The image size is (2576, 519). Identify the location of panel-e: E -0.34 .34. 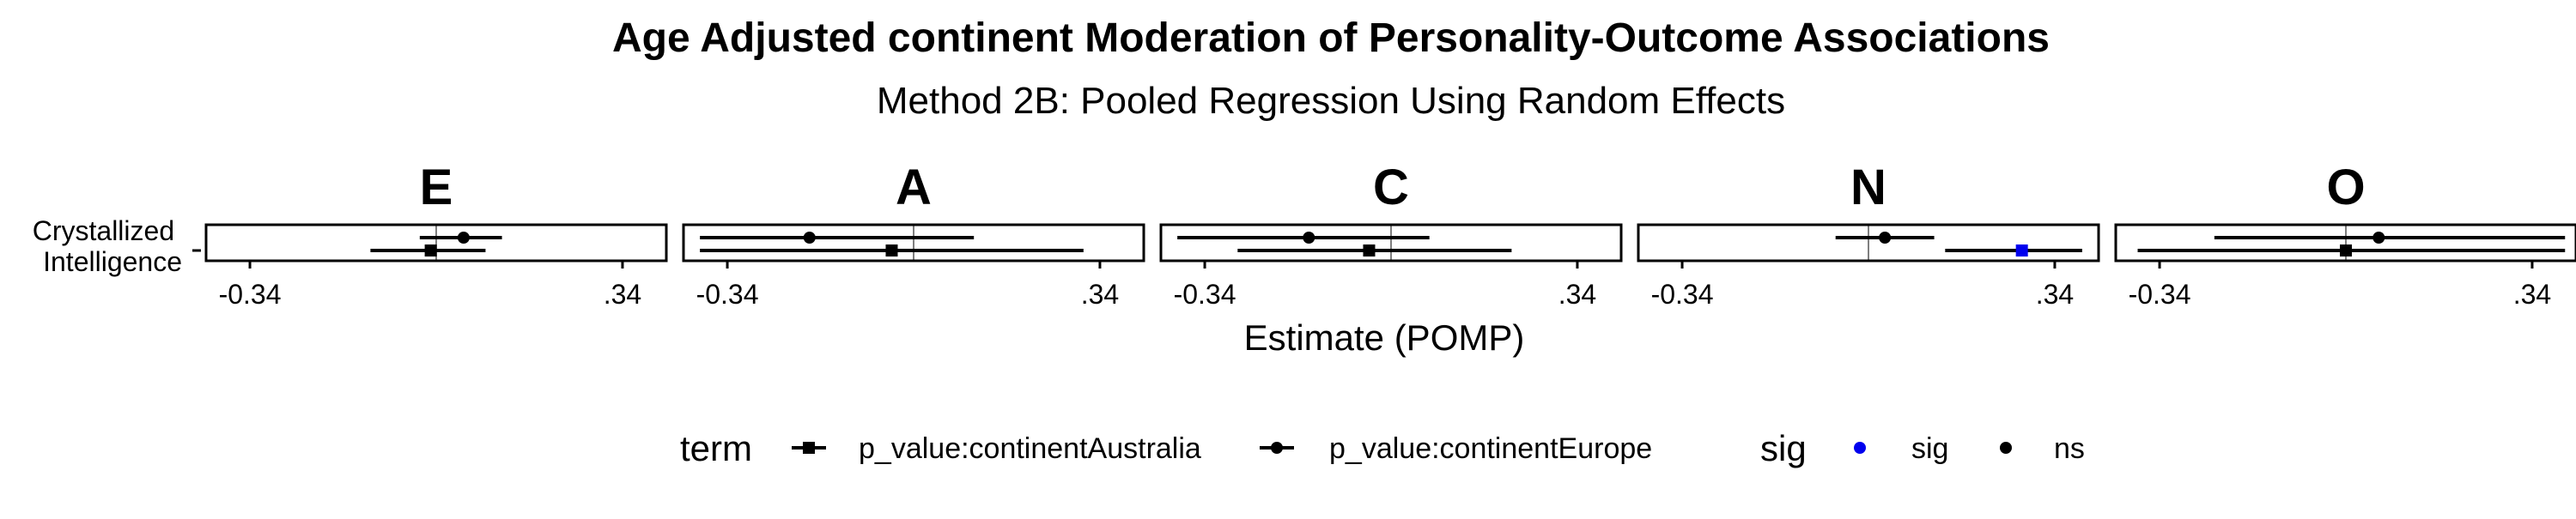
(436, 235).